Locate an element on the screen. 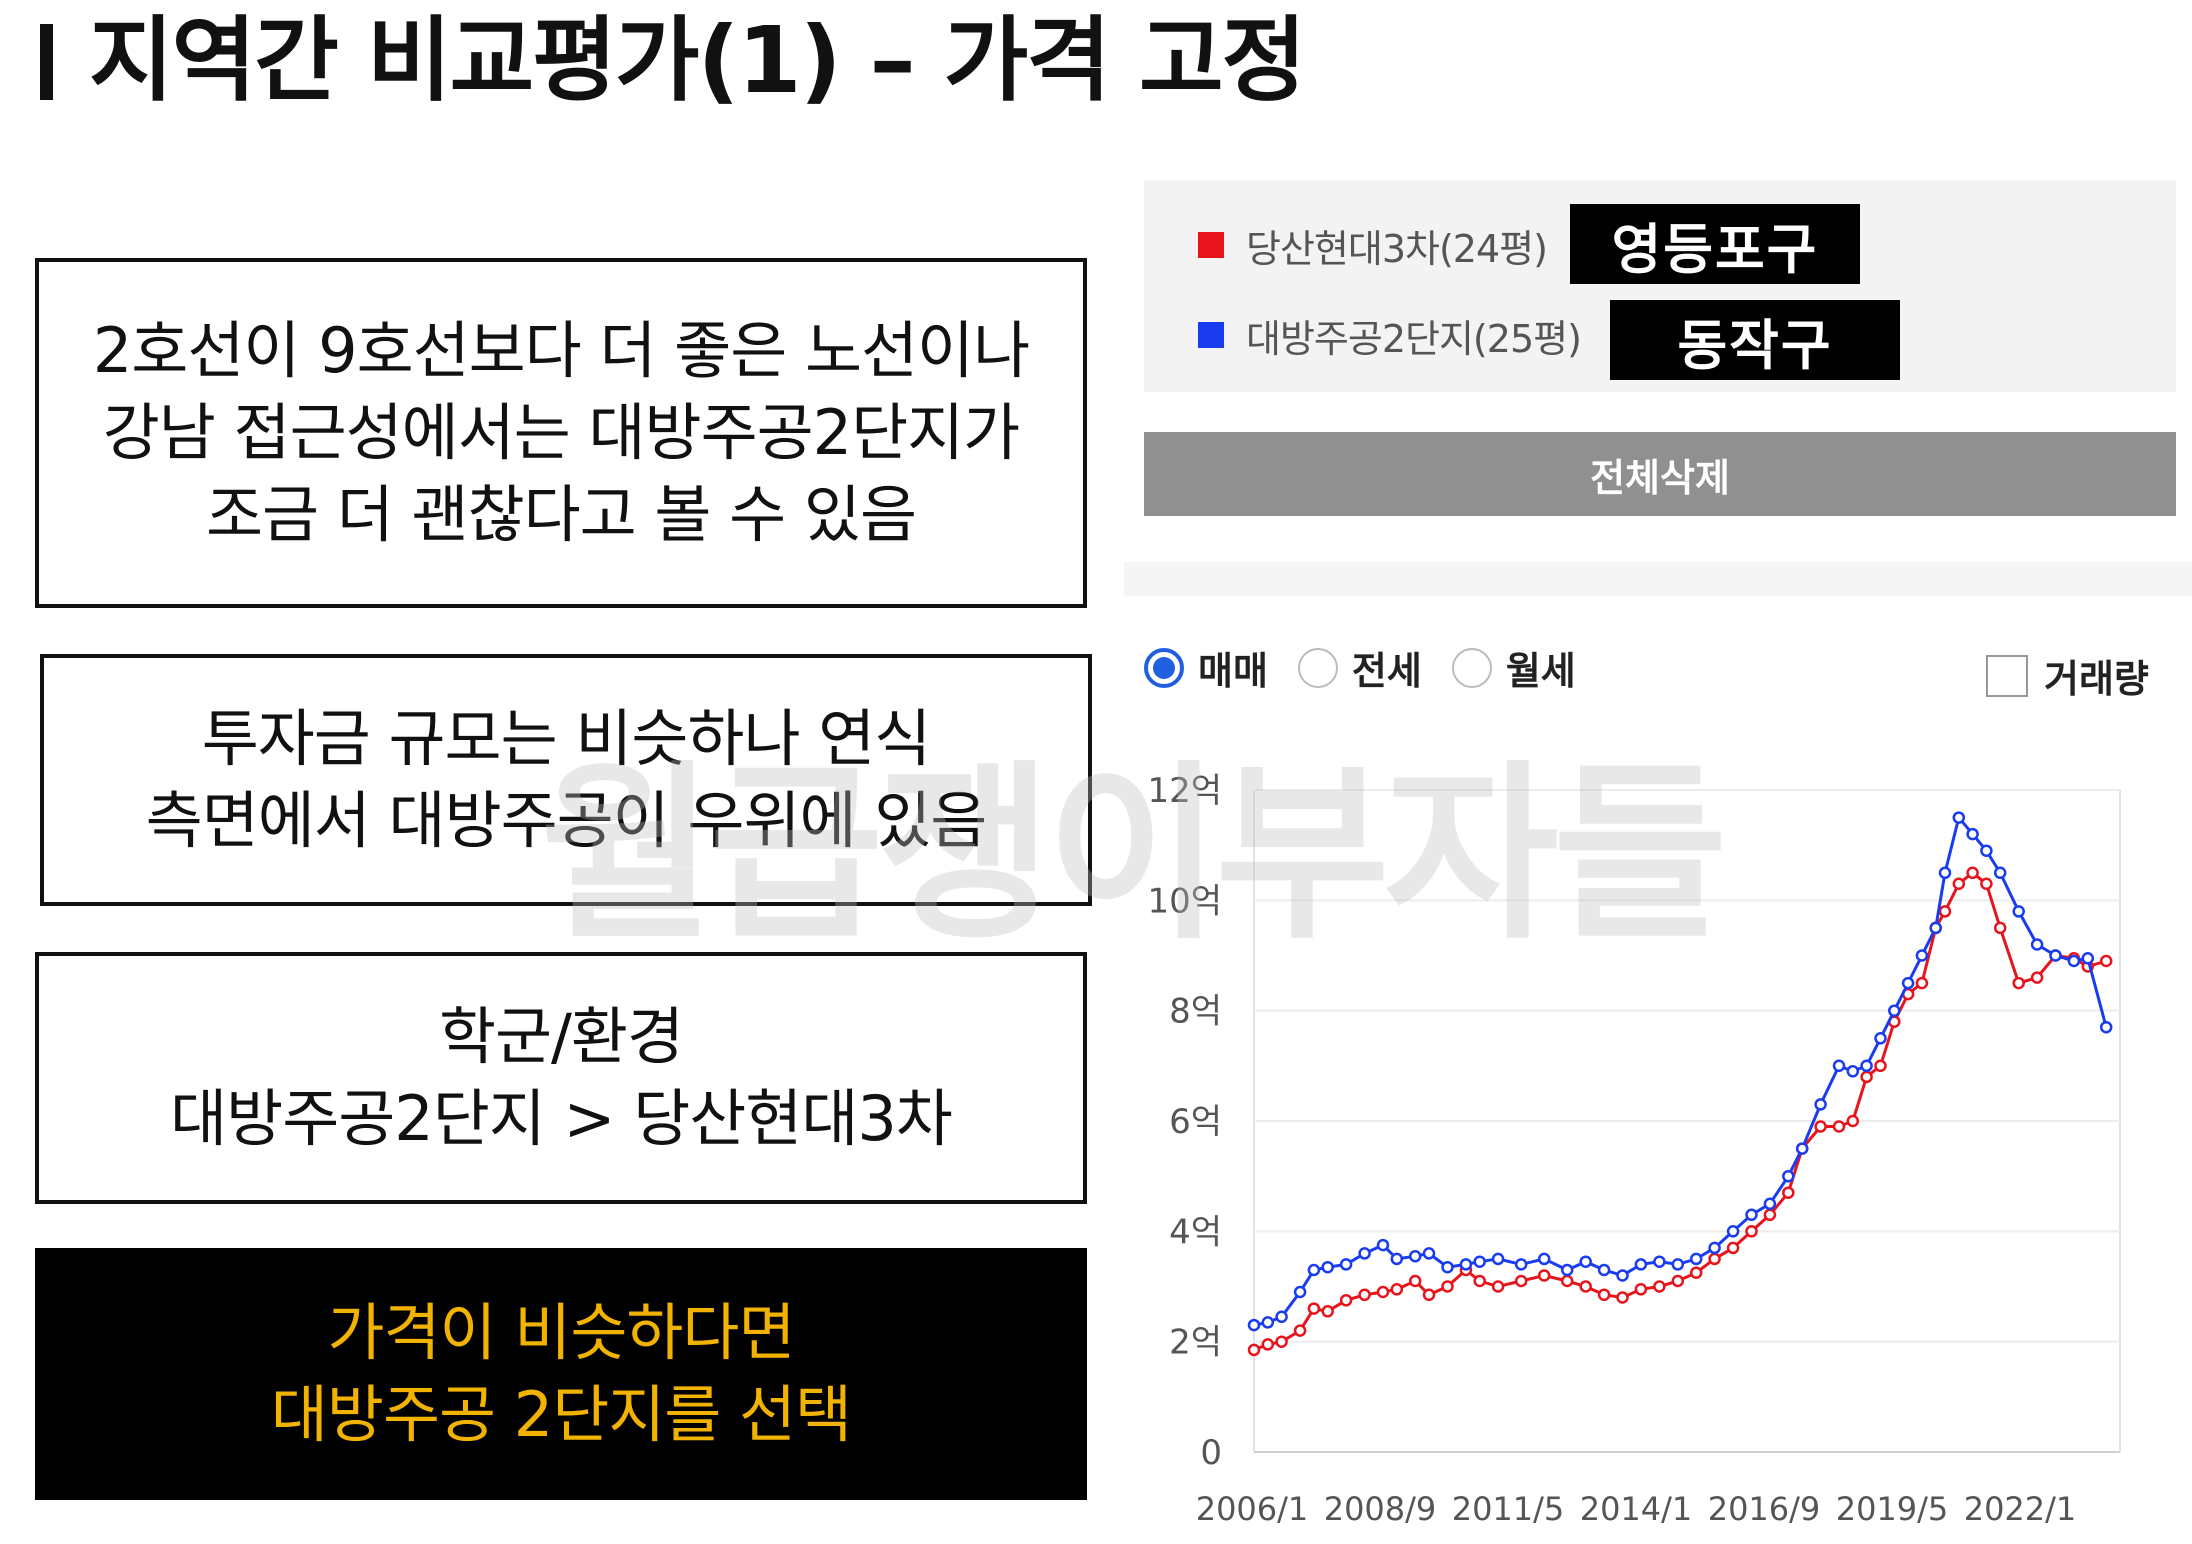  radio-checked-icon is located at coordinates (1164, 667).